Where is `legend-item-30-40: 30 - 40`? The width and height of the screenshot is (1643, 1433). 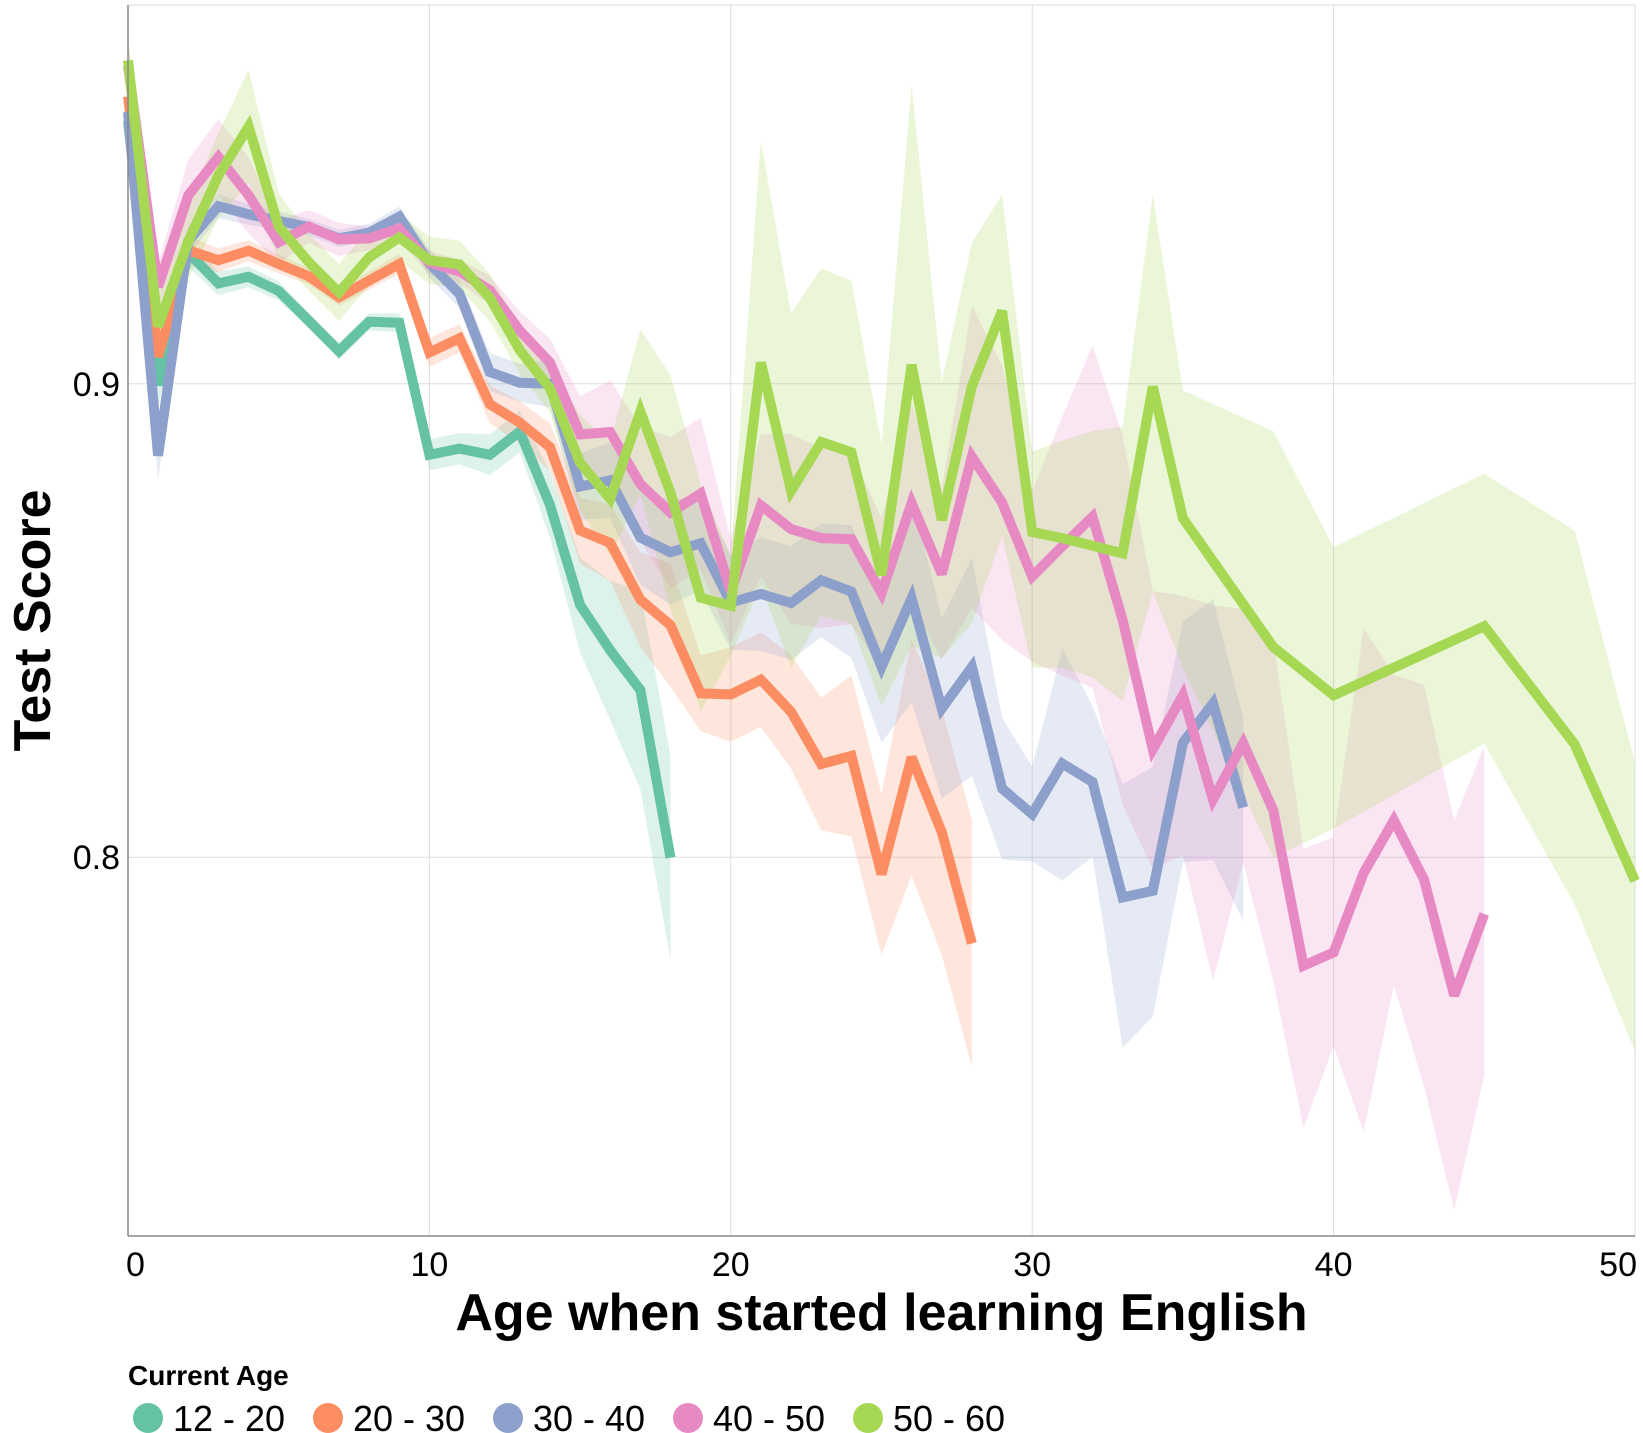
legend-item-30-40: 30 - 40 is located at coordinates (569, 1415).